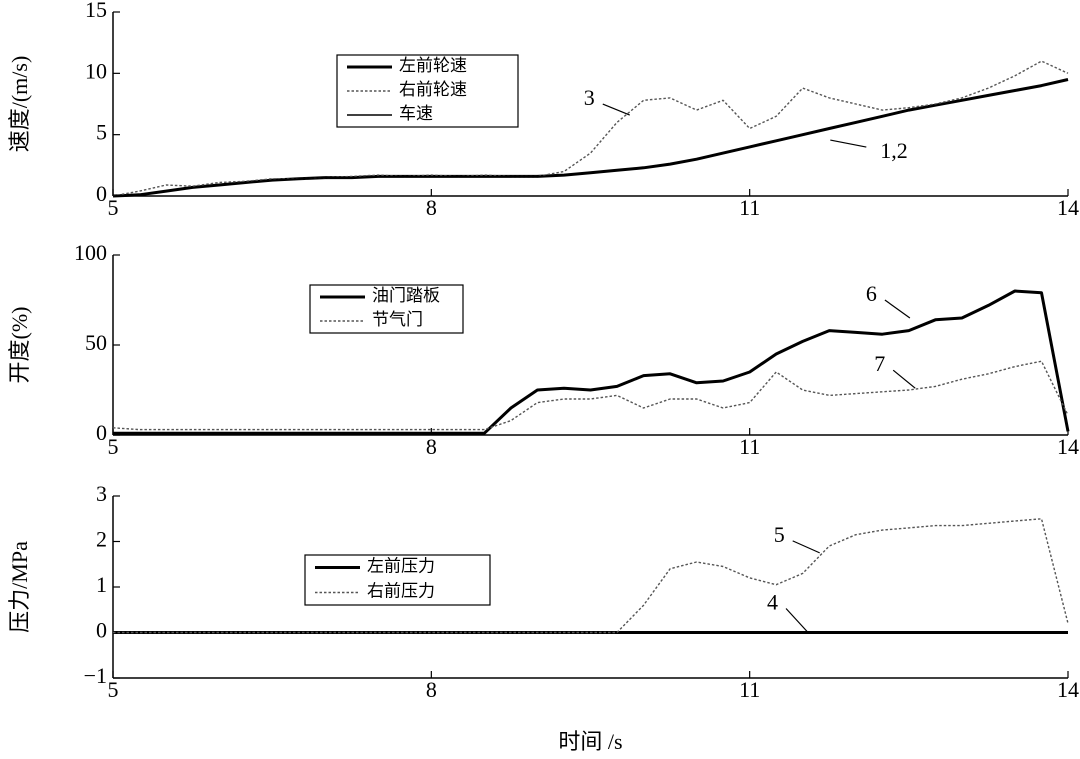 Image resolution: width=1080 pixels, height=759 pixels. I want to click on annotation: 7, so click(879, 363).